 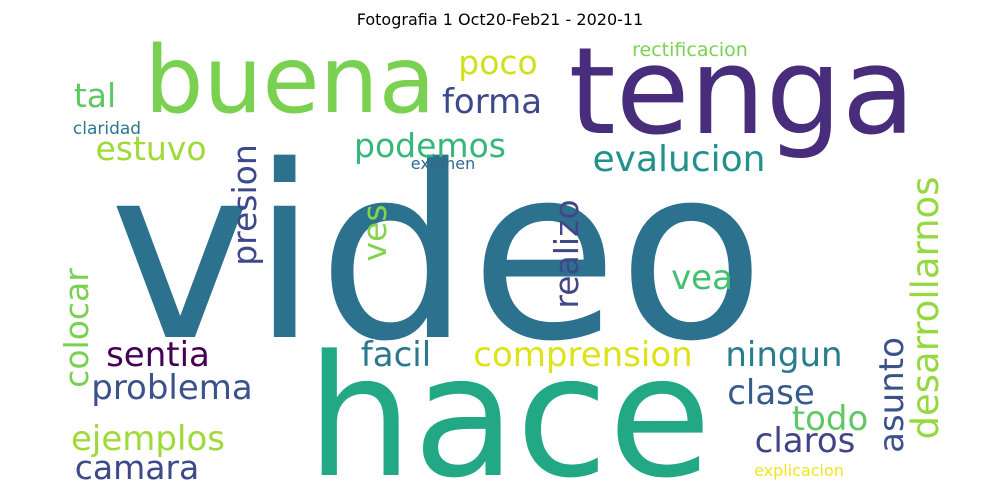 I want to click on word-claridad: claridad, so click(x=107, y=129).